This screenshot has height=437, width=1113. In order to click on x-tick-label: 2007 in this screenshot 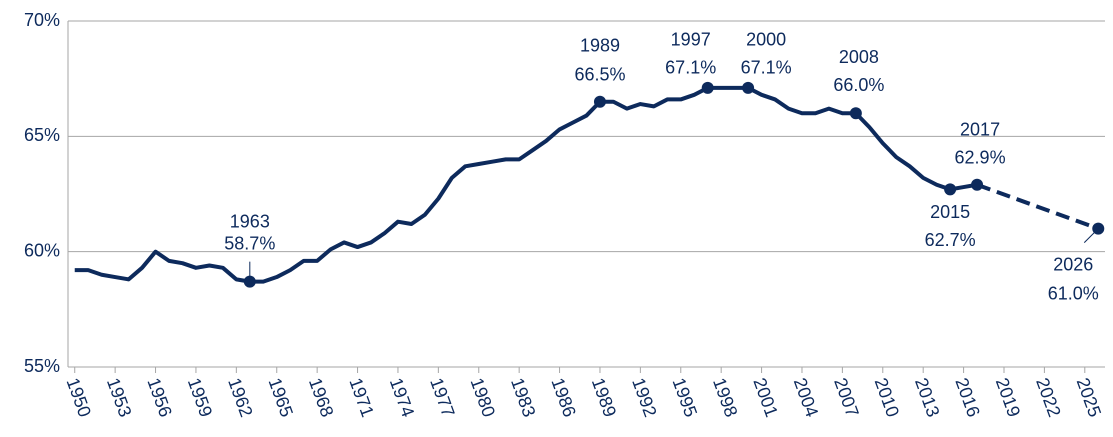, I will do `click(846, 397)`.